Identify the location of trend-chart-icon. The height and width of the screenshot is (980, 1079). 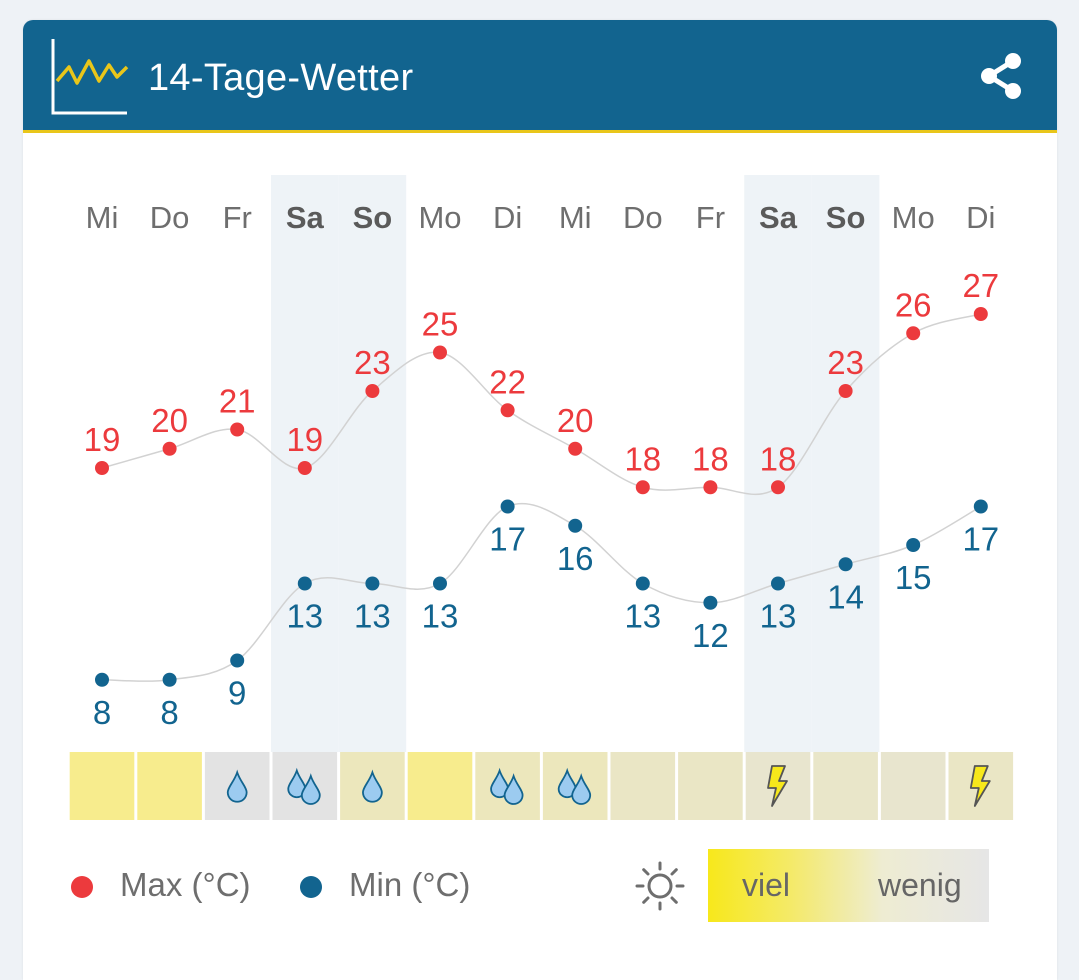
(90, 77).